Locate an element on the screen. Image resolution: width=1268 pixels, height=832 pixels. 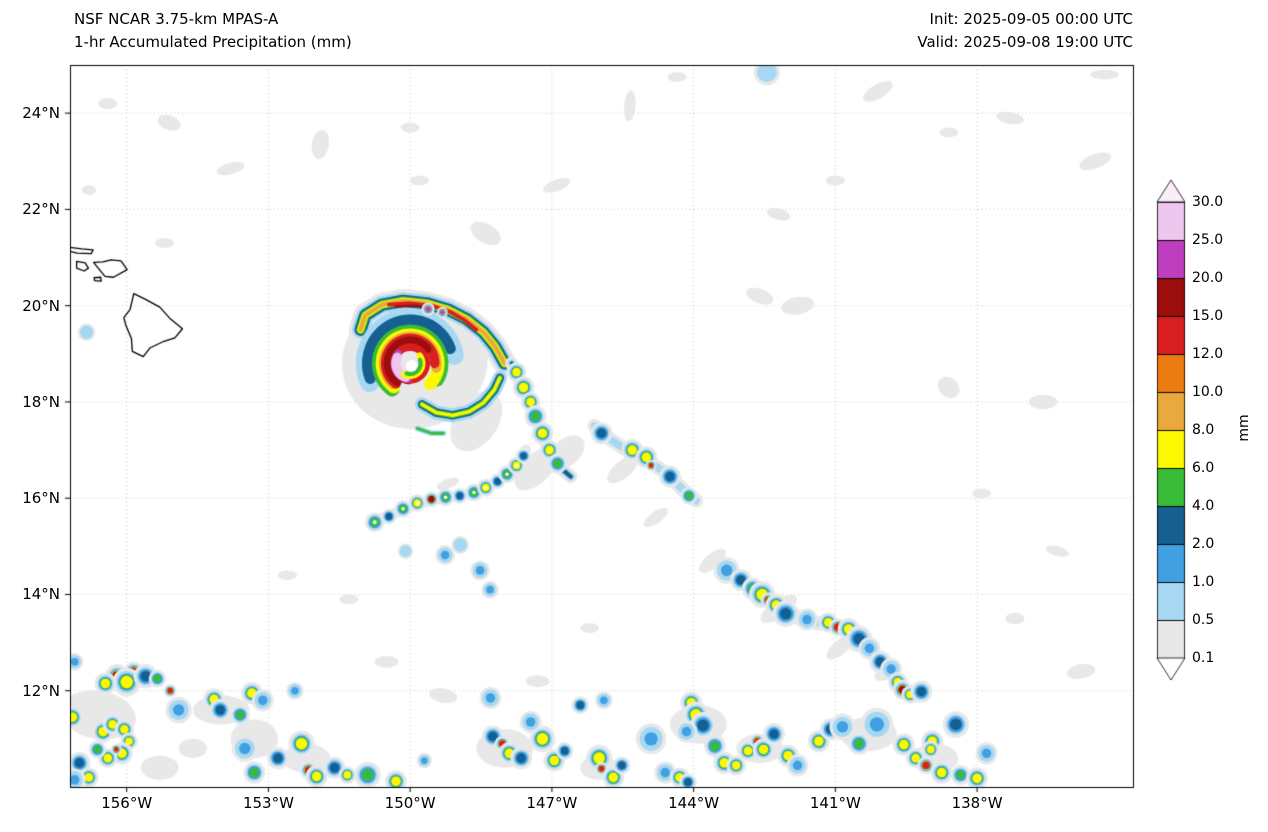
valid-time-label: Valid: 2025-09-08 19:00 UTC is located at coordinates (1025, 41).